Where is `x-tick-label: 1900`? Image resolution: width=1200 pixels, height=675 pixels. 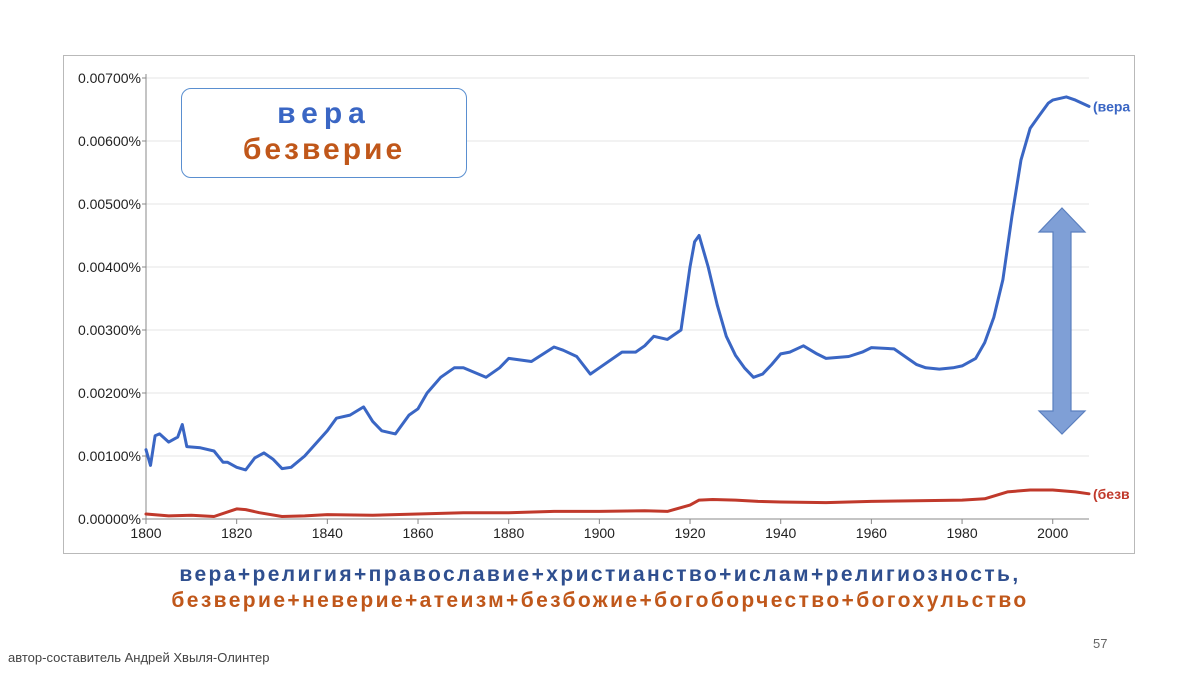
x-tick-label: 1900 is located at coordinates (599, 533).